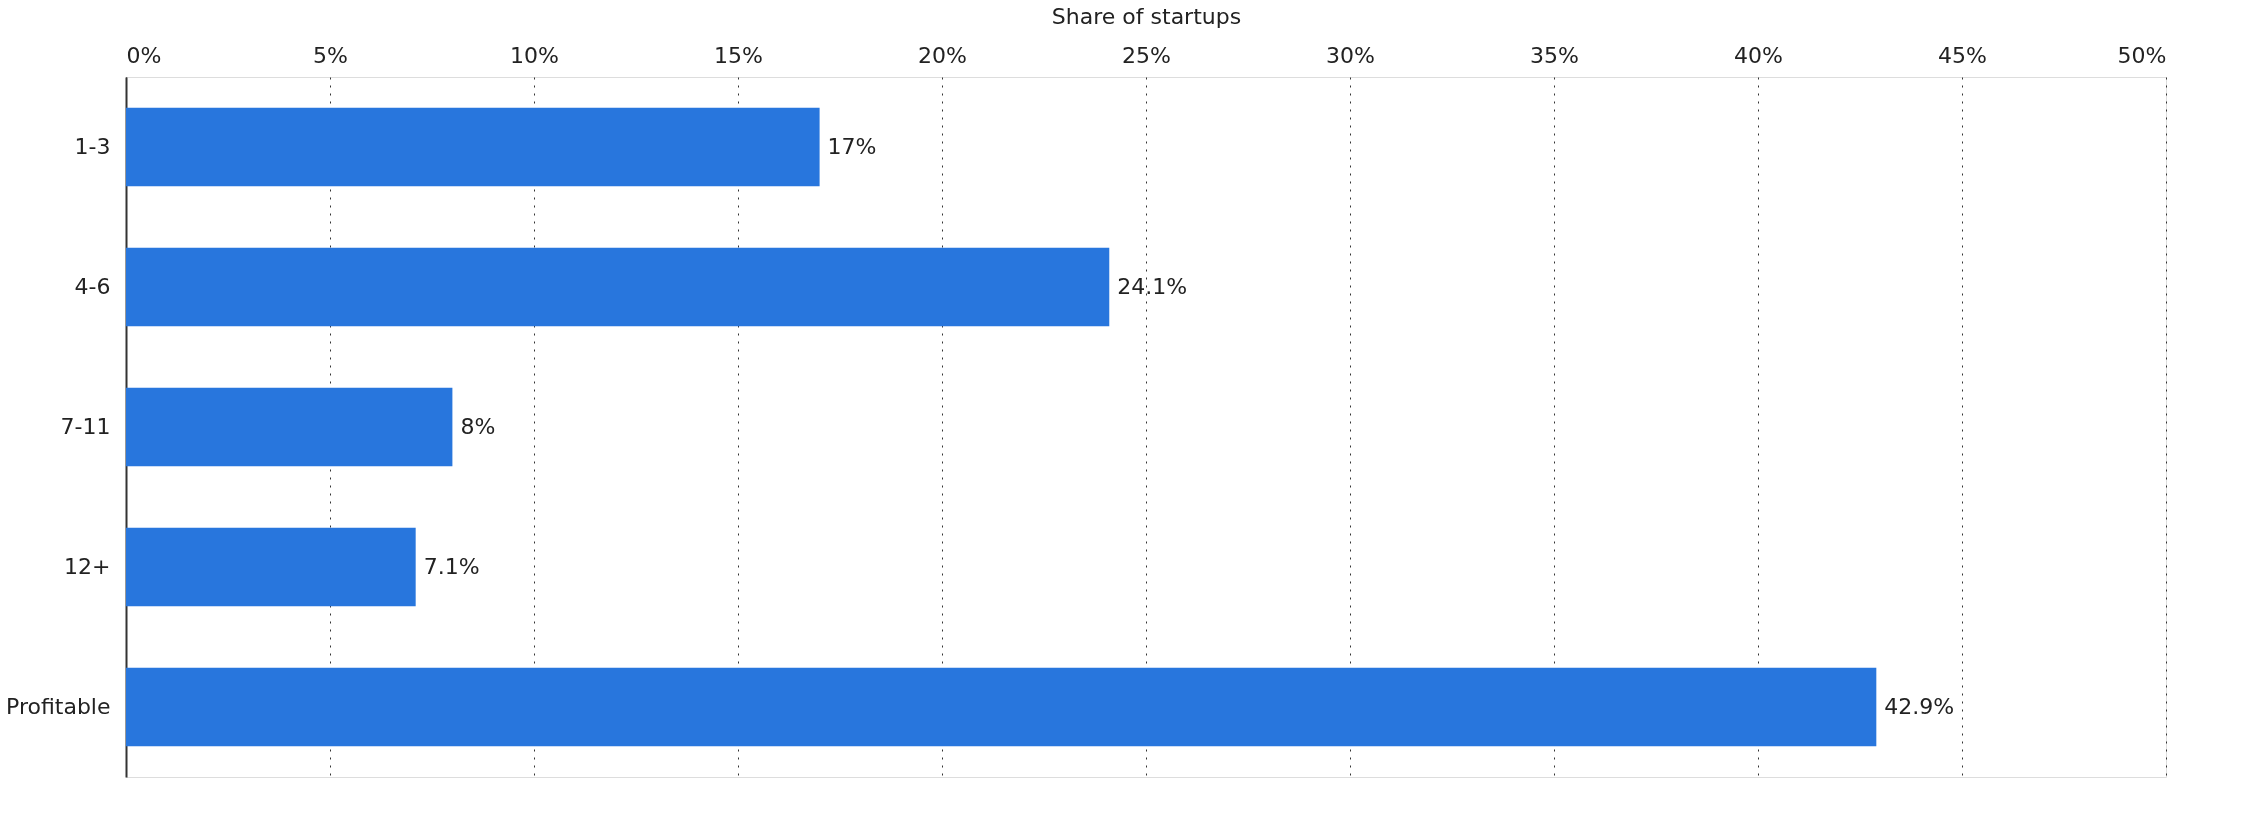  I want to click on x-tick-label: 0%, so click(144, 55).